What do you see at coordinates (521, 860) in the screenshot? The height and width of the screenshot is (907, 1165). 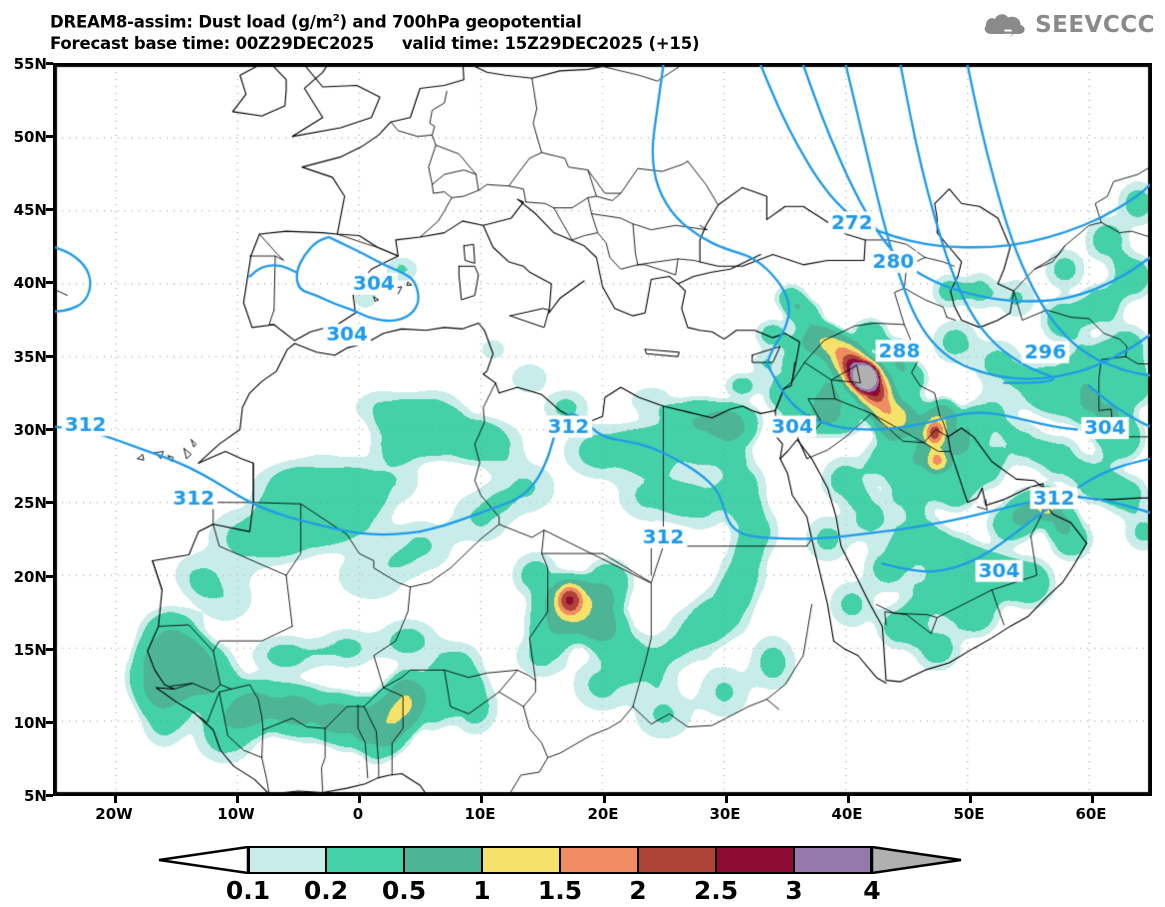 I see `colorbar-cell-1-1.5` at bounding box center [521, 860].